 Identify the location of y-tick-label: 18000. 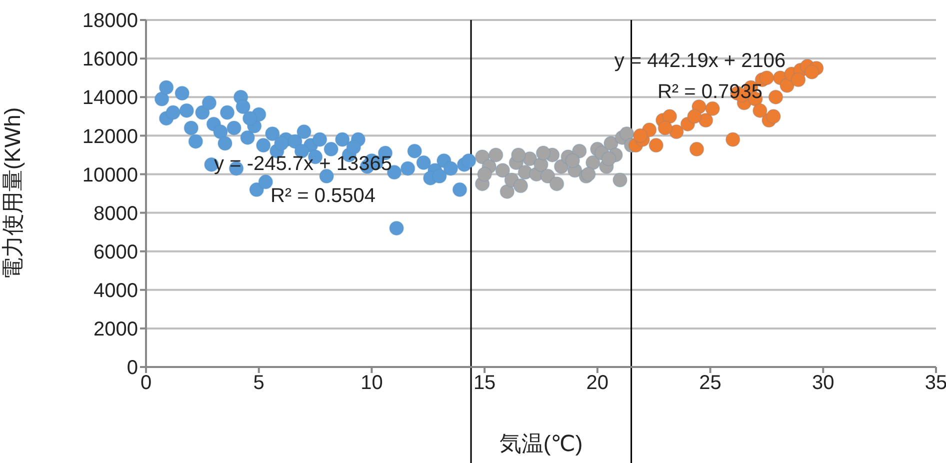
(110, 21).